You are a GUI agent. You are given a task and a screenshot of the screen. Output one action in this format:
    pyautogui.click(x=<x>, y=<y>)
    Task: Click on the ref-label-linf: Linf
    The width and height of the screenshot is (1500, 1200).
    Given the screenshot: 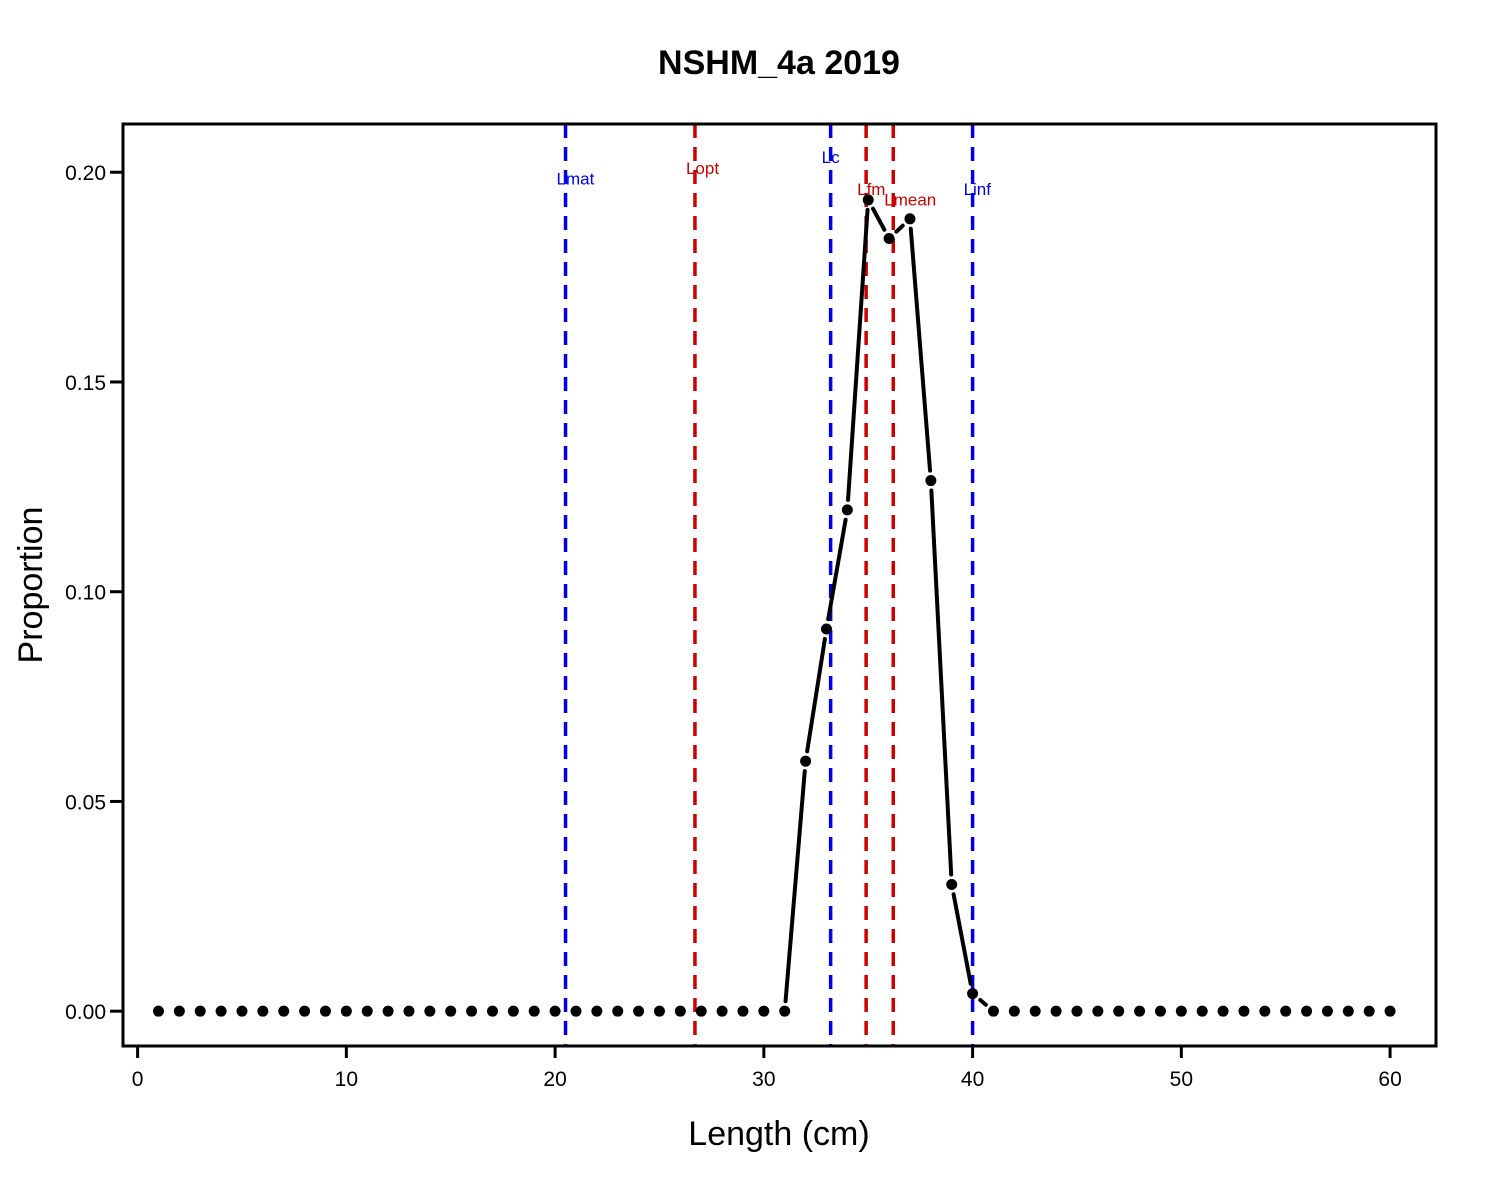 What is the action you would take?
    pyautogui.click(x=978, y=189)
    